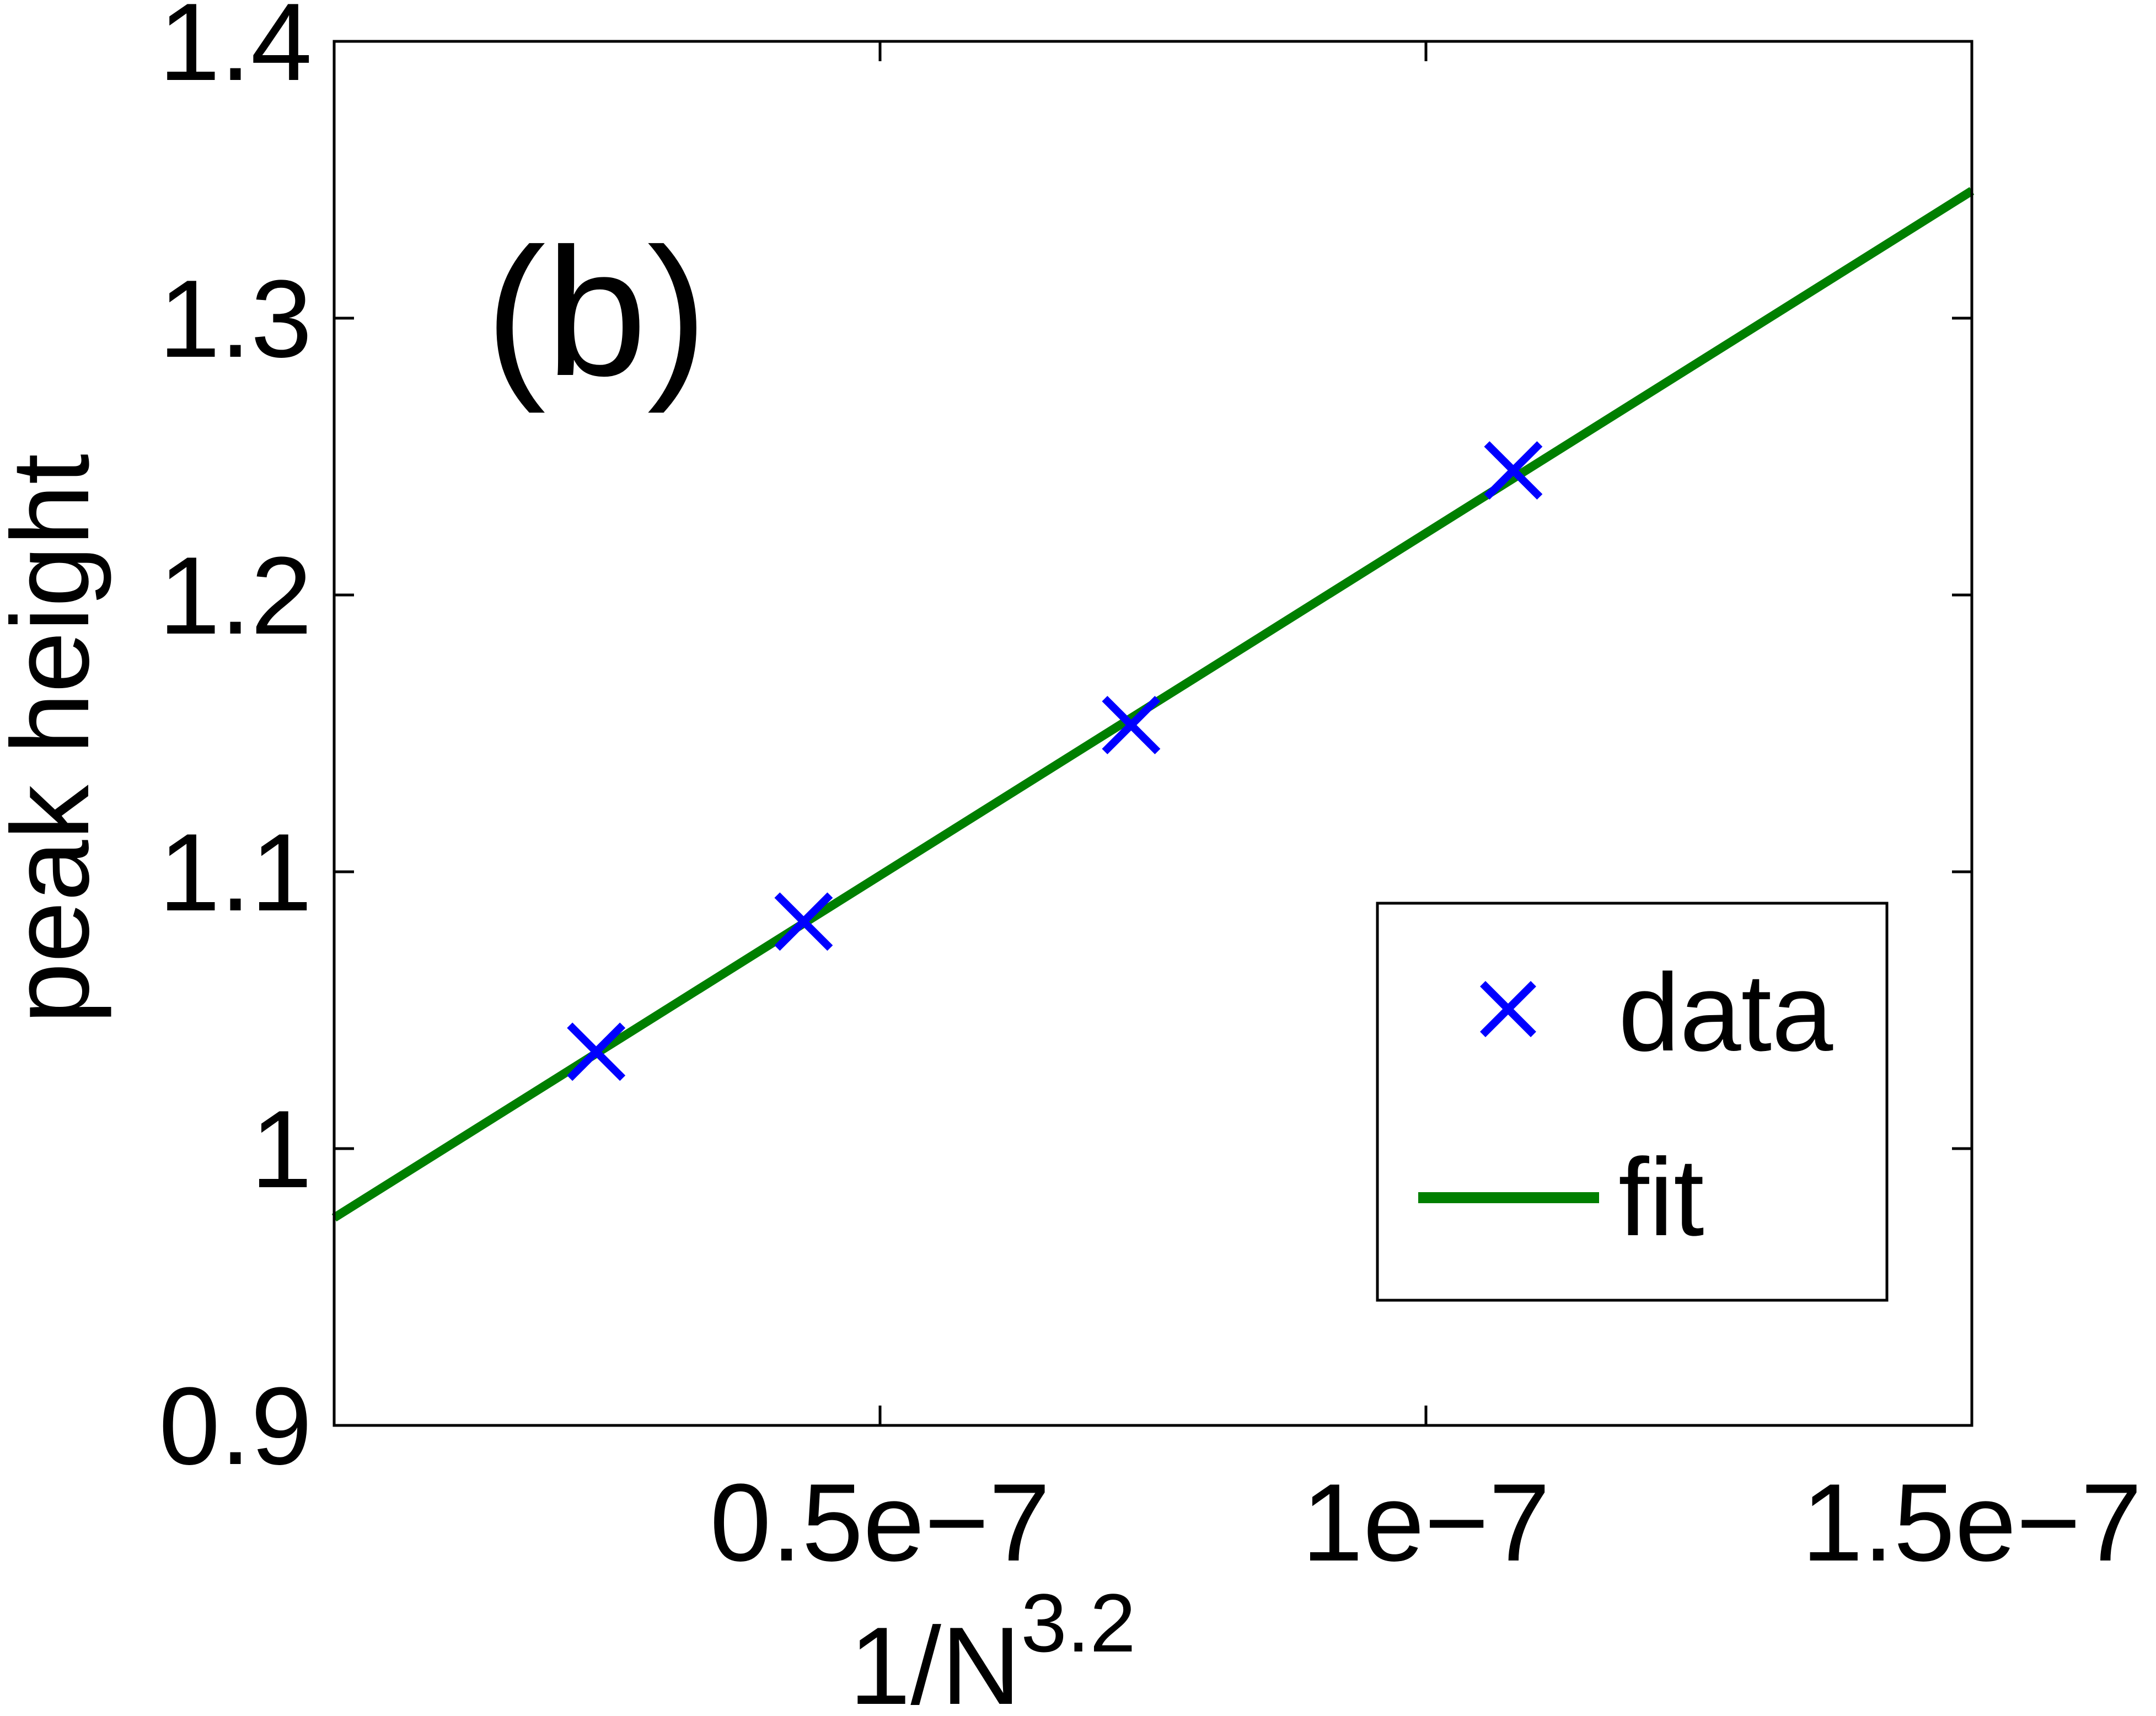 The image size is (2156, 1716). I want to click on legend-x-marker, so click(1508, 1009).